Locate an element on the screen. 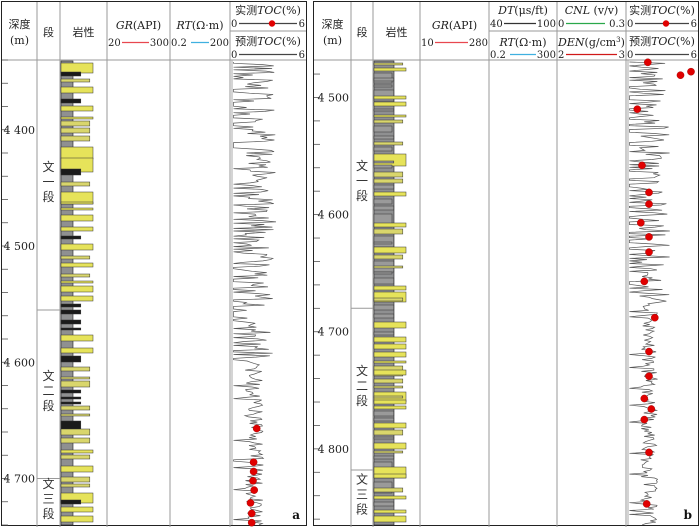 Image resolution: width=700 pixels, height=527 pixels. dt-header: DT(μs/ft) is located at coordinates (522, 10).